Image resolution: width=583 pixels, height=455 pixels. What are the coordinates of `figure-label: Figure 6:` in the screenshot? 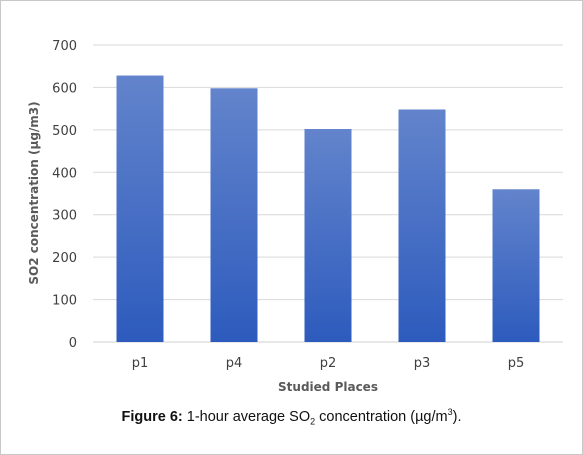 It's located at (152, 416).